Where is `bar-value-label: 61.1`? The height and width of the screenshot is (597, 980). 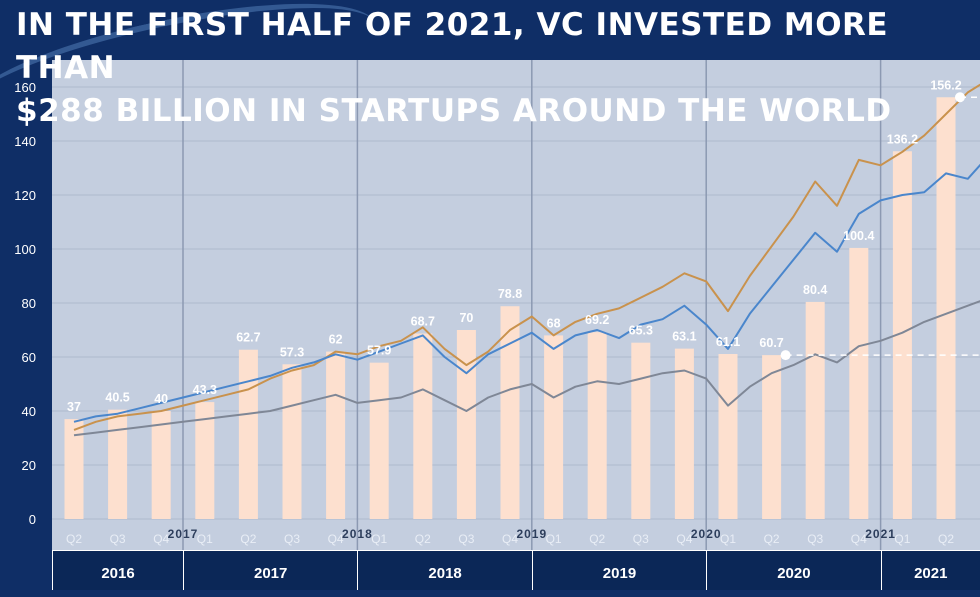 bar-value-label: 61.1 is located at coordinates (728, 342).